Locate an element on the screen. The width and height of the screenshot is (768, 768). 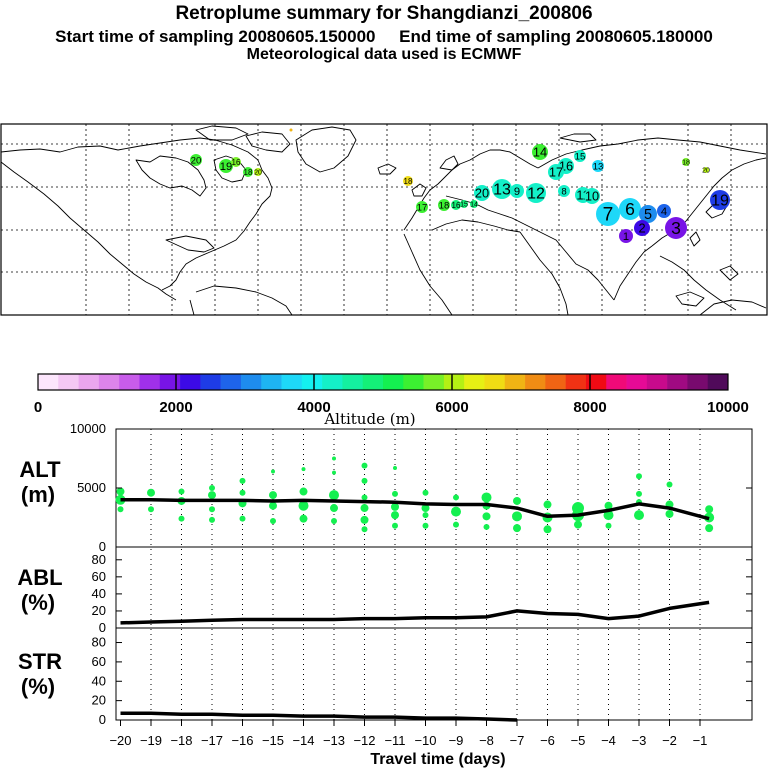
colorbar-tick-label: 2000 is located at coordinates (175, 407).